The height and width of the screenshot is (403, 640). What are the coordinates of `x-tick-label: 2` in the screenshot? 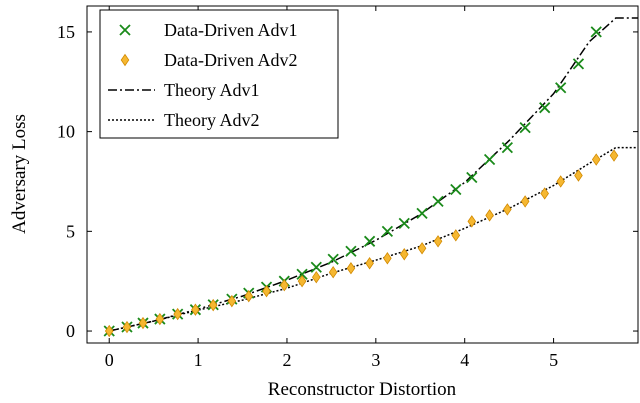 It's located at (286, 360).